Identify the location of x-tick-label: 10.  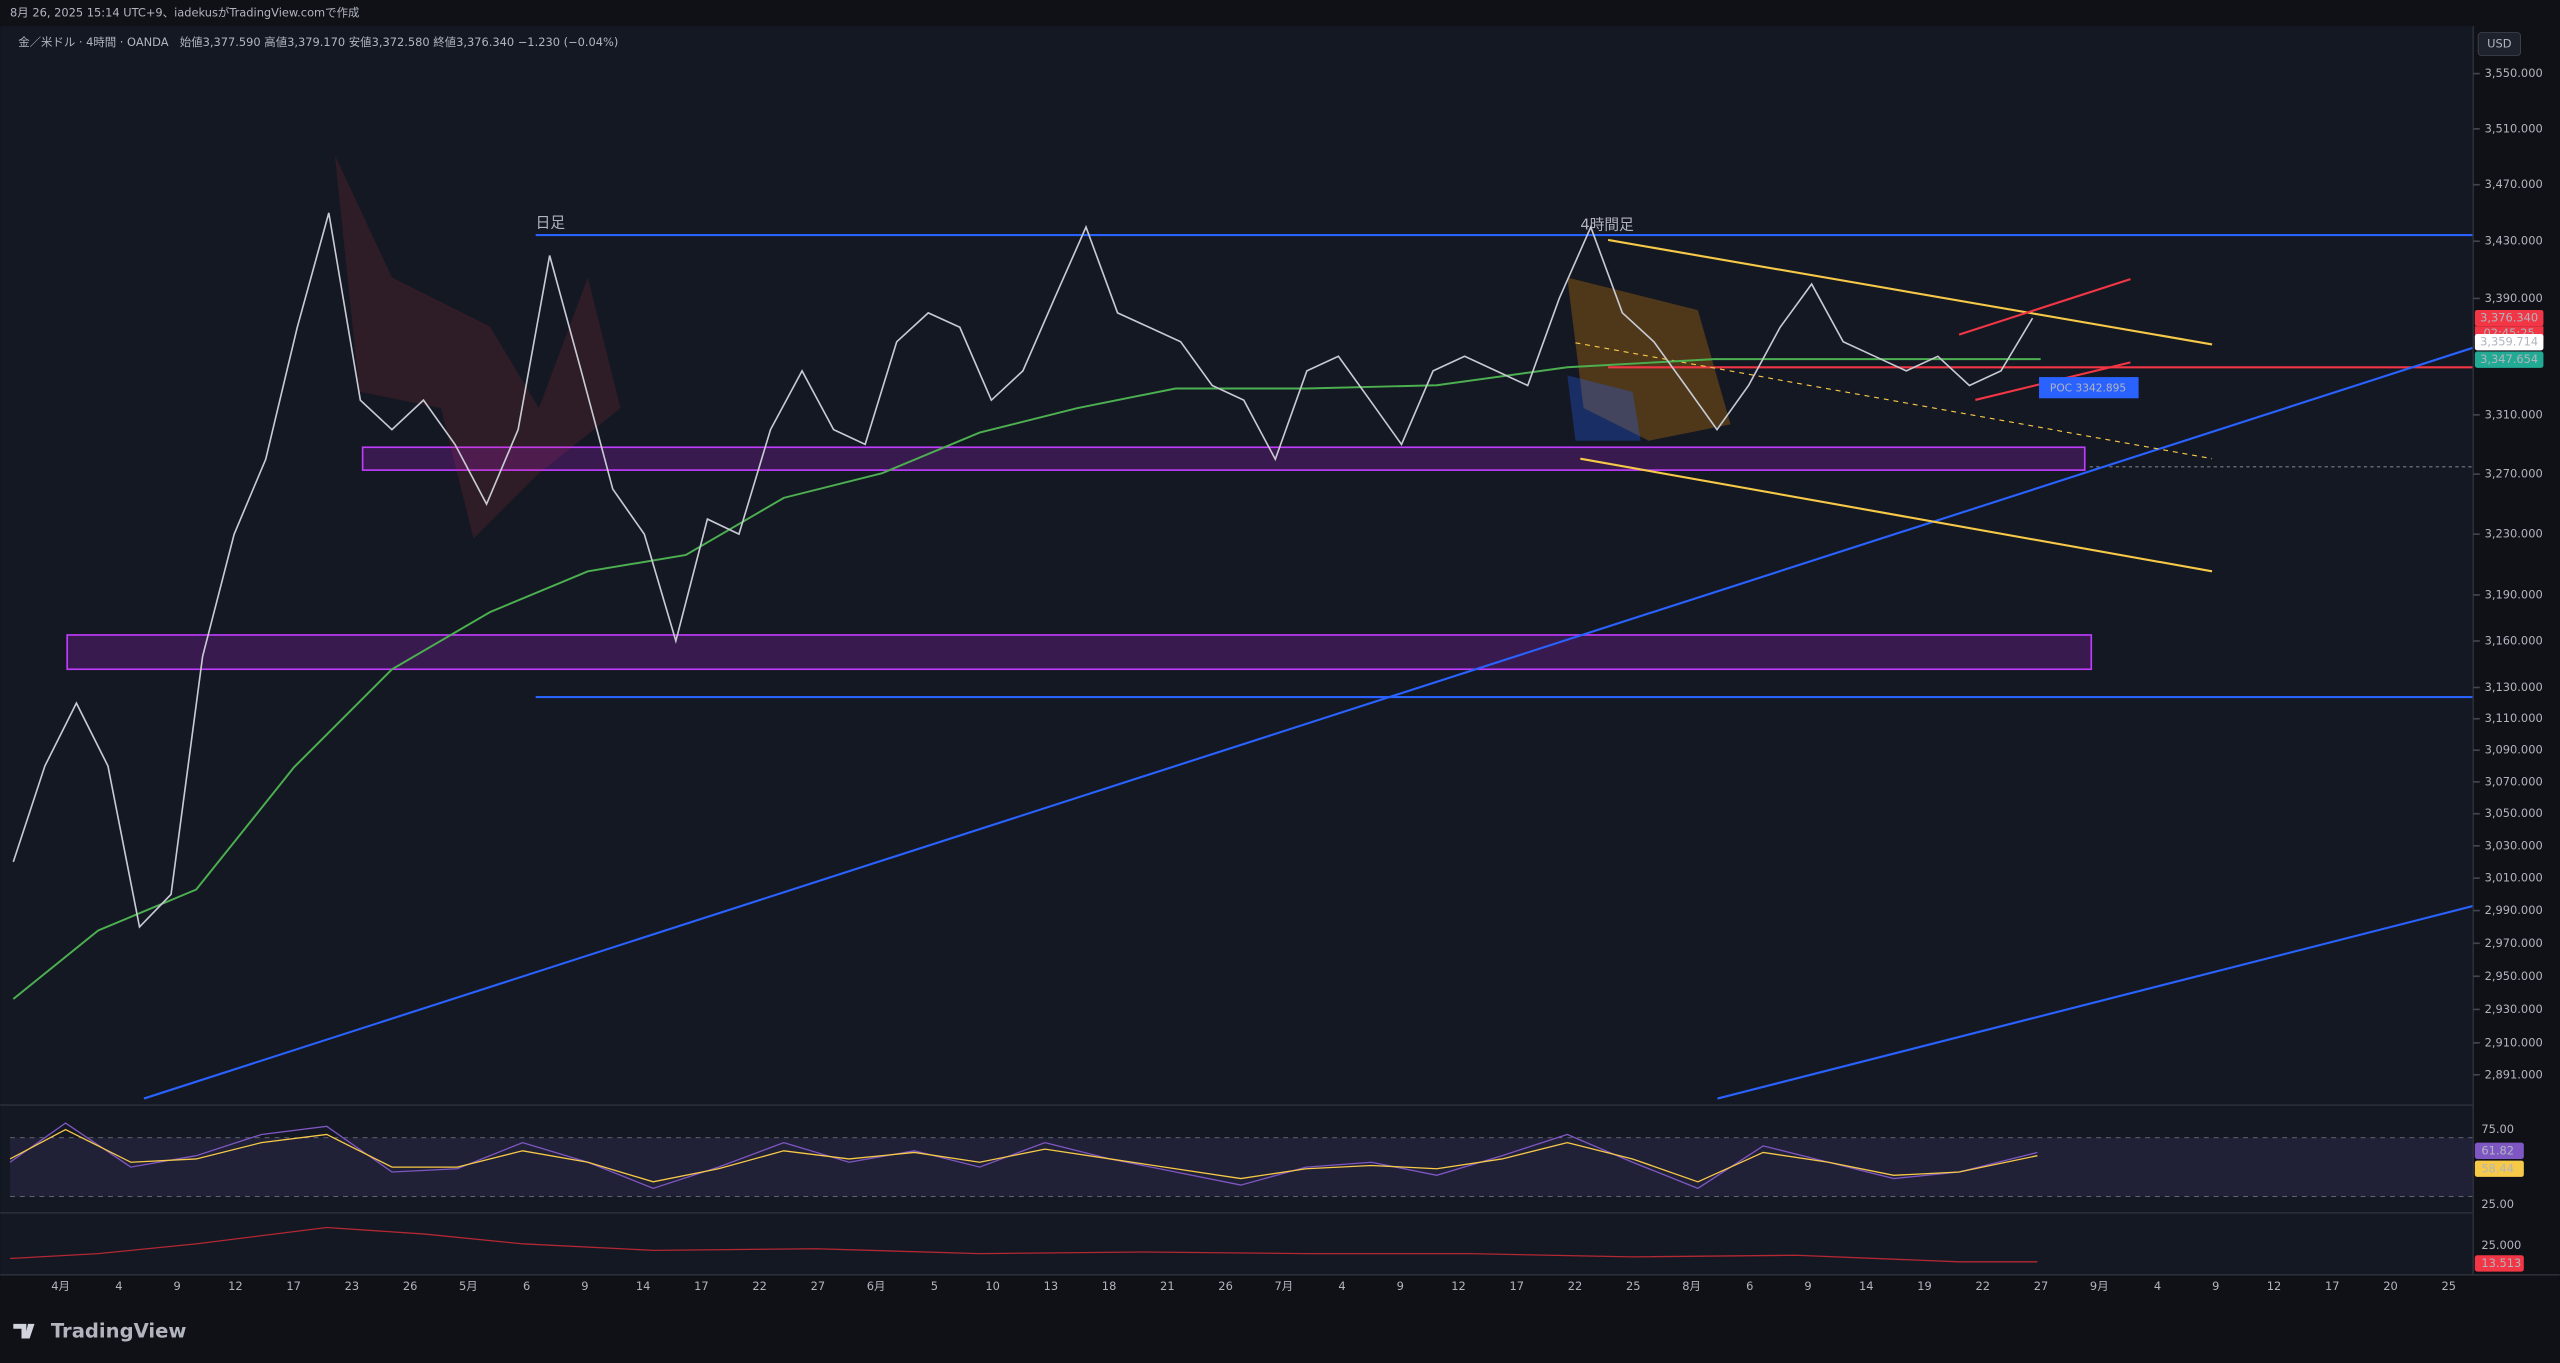
(992, 1286).